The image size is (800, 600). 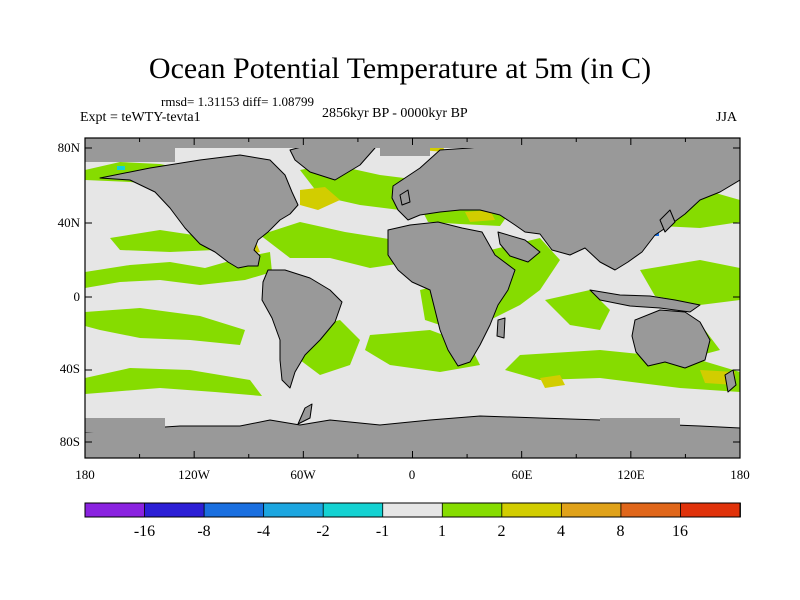 What do you see at coordinates (263, 531) in the screenshot?
I see `colorbar-label: -4` at bounding box center [263, 531].